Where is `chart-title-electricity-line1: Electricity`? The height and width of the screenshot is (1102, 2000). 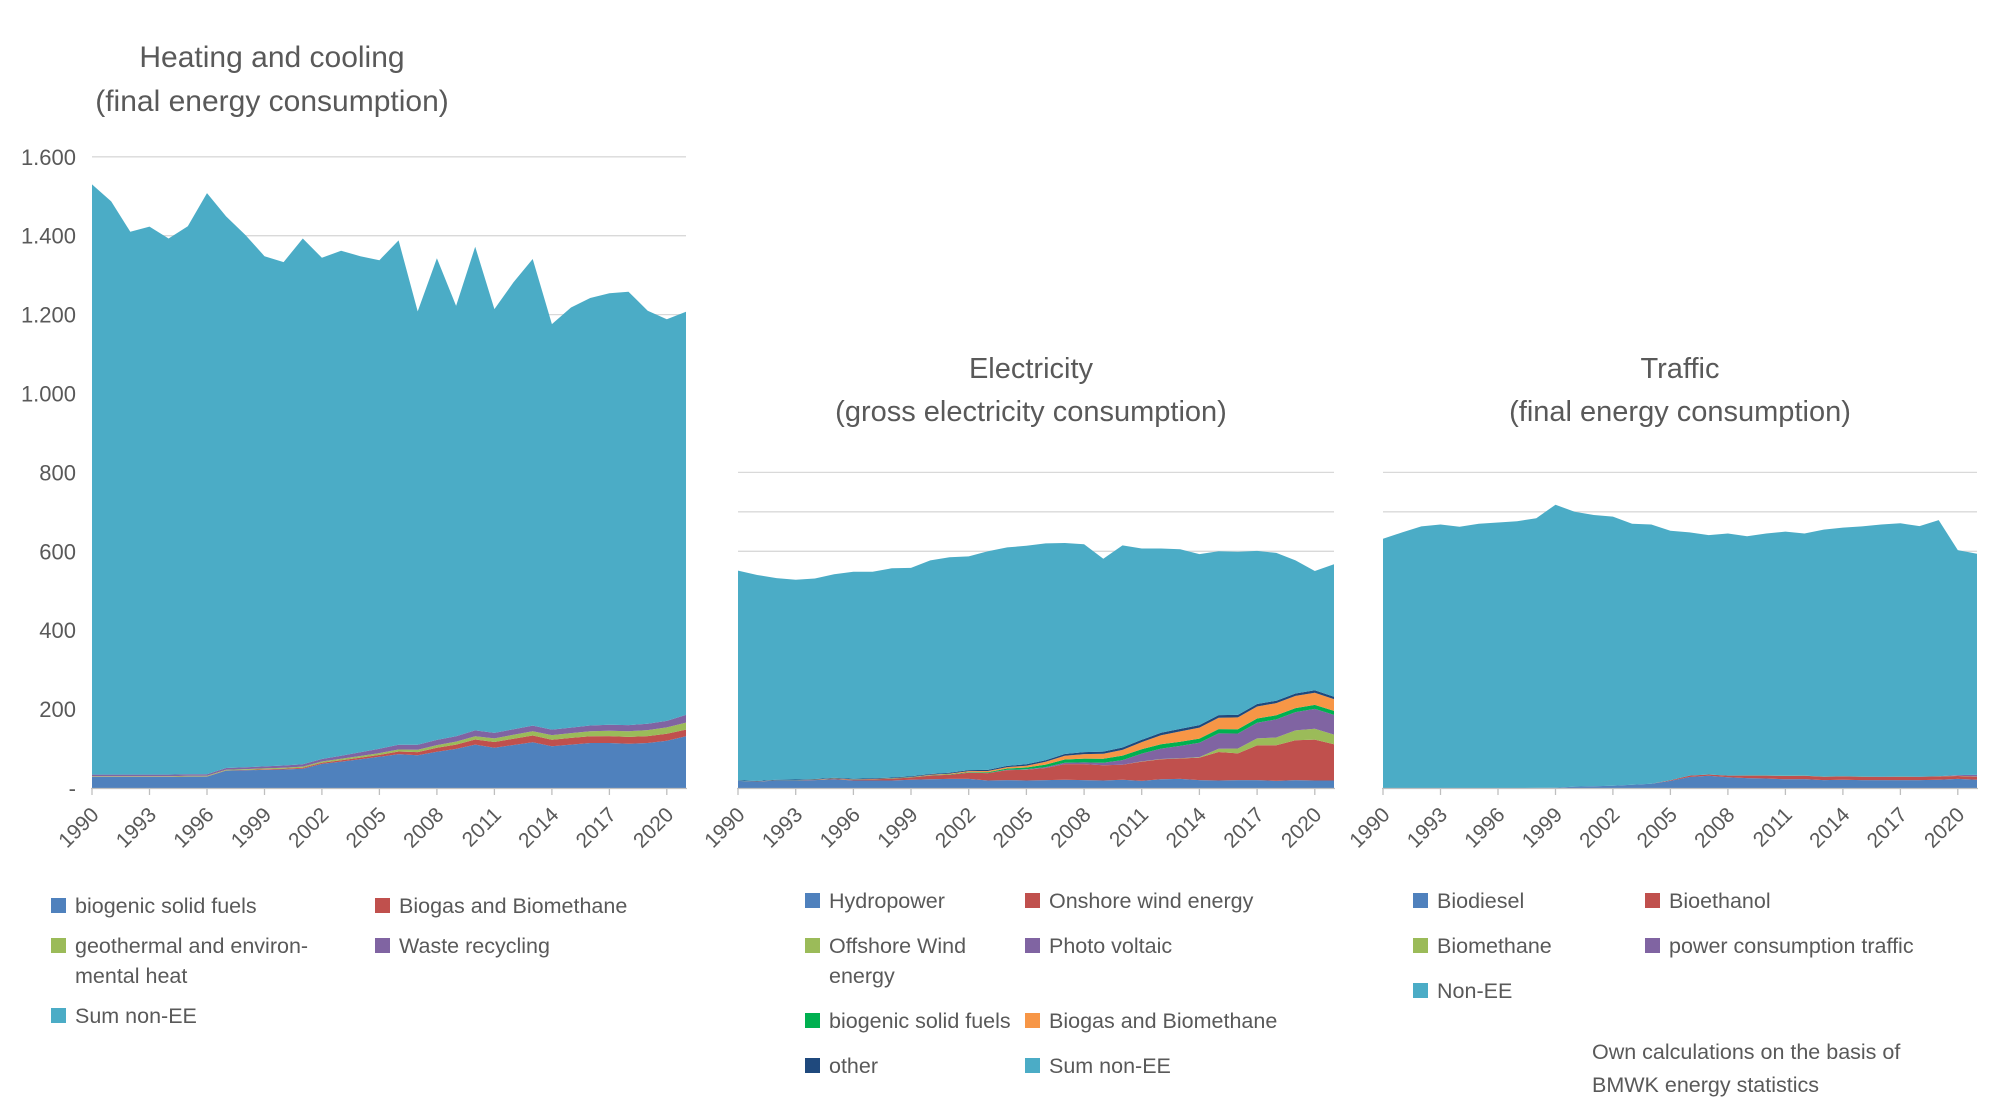 chart-title-electricity-line1: Electricity is located at coordinates (1031, 369).